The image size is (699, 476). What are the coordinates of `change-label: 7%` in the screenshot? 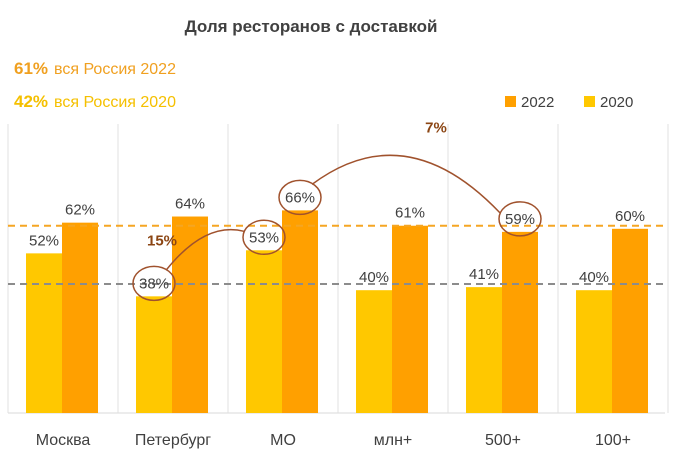 It's located at (436, 127).